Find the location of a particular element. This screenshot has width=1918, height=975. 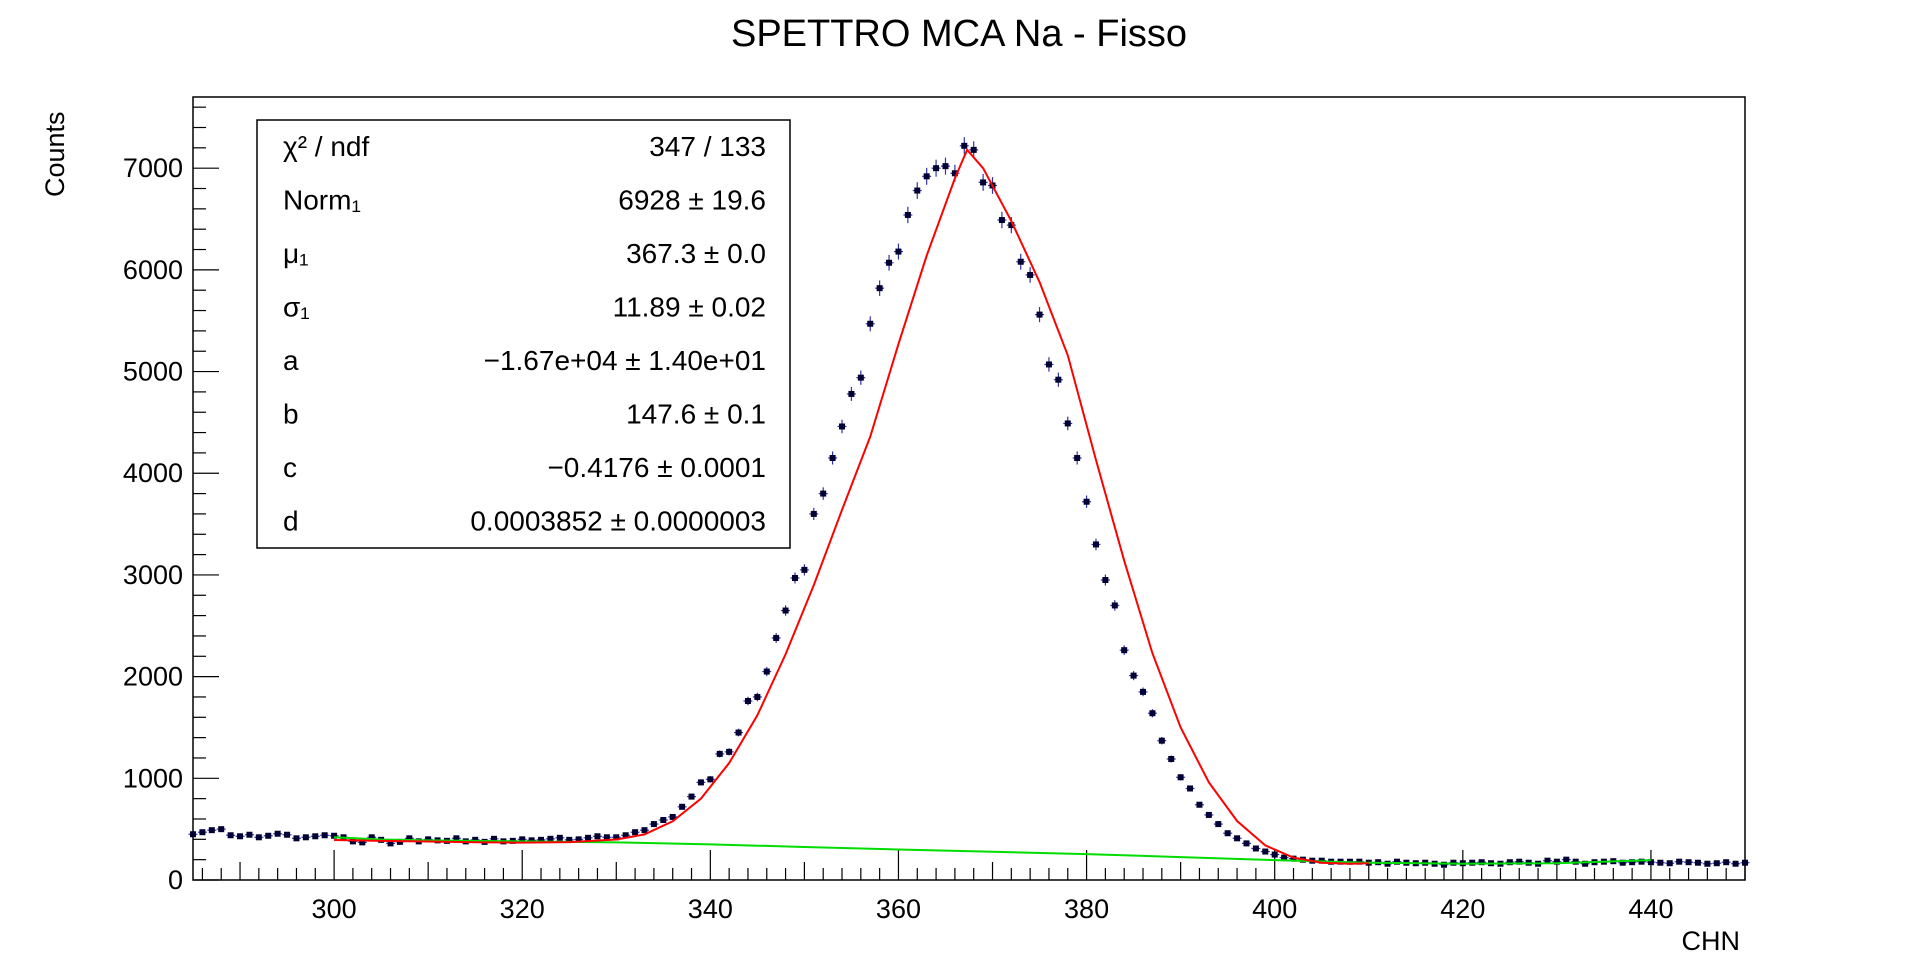

y-tick-label: 7000 is located at coordinates (153, 168).